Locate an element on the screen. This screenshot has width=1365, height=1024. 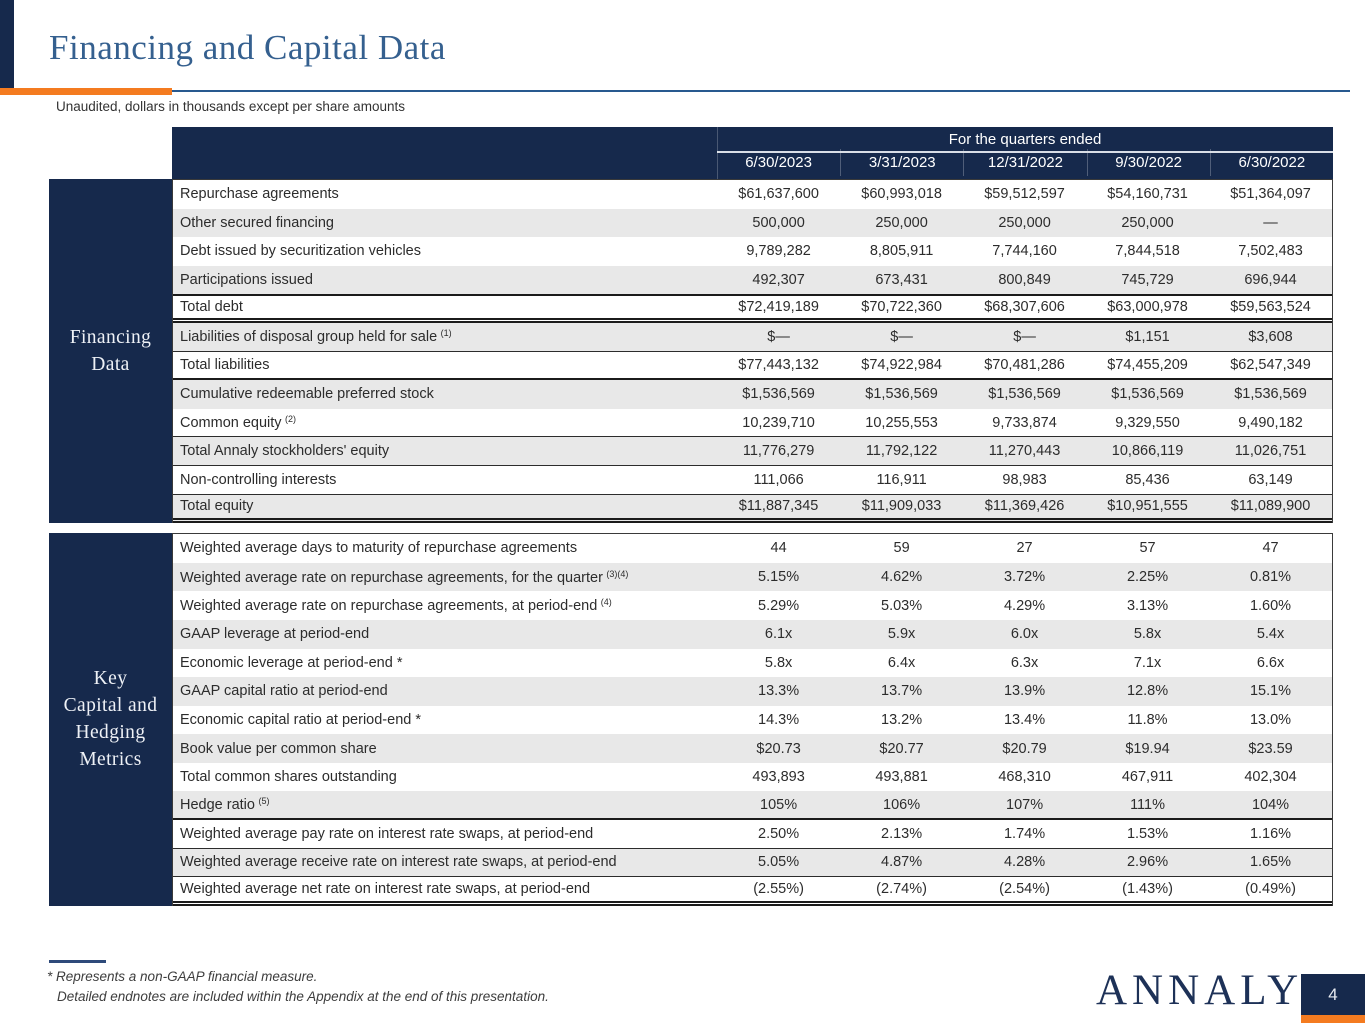
row-label: Economic leverage at period-end * is located at coordinates (291, 662).